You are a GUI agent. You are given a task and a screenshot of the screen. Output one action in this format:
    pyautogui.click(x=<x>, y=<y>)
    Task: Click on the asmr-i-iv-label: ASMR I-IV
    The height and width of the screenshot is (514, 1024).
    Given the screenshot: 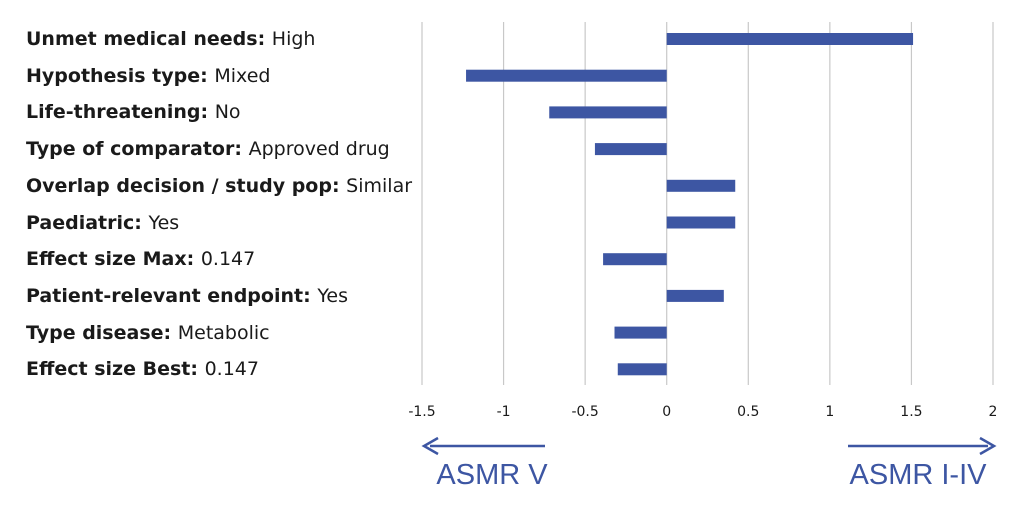 What is the action you would take?
    pyautogui.click(x=919, y=475)
    